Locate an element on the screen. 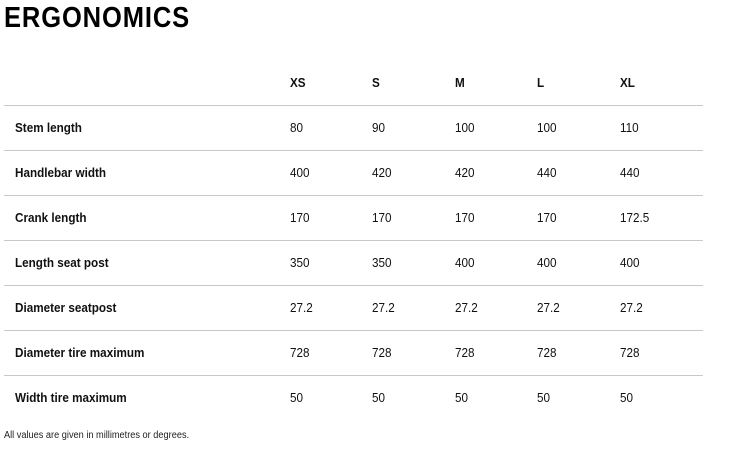 Image resolution: width=729 pixels, height=452 pixels. table-row: Diameter seatpost 27.2 27.2 27.2 27.2 27.2 is located at coordinates (353, 308).